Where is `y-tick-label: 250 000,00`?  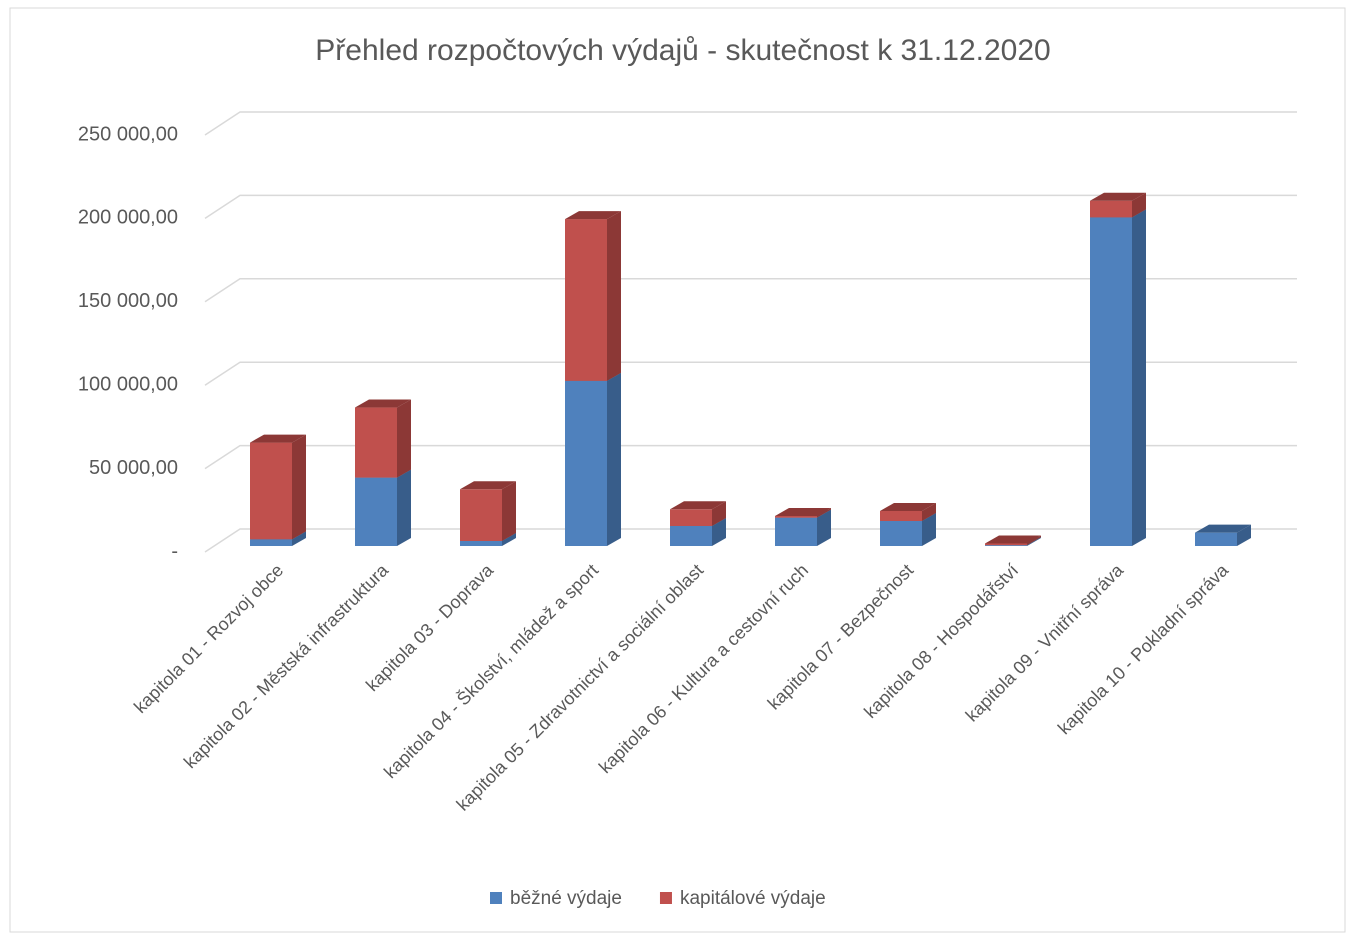
y-tick-label: 250 000,00 is located at coordinates (128, 134).